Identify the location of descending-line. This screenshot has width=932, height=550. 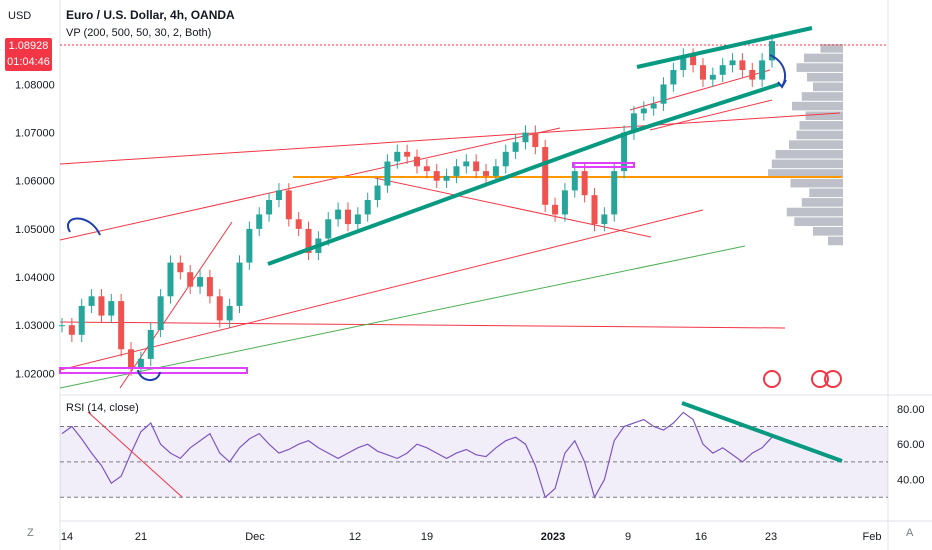
(513, 207).